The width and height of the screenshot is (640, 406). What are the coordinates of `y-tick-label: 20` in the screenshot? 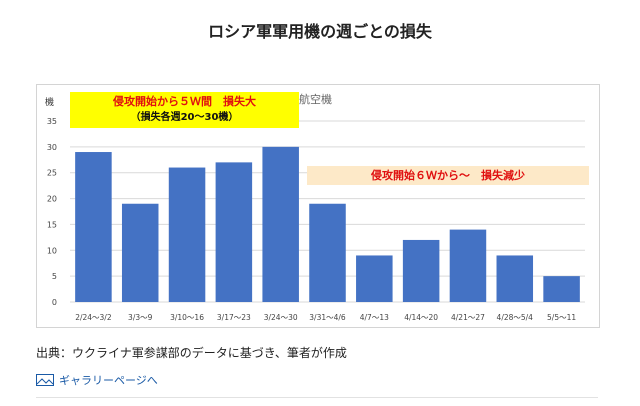 It's located at (52, 199).